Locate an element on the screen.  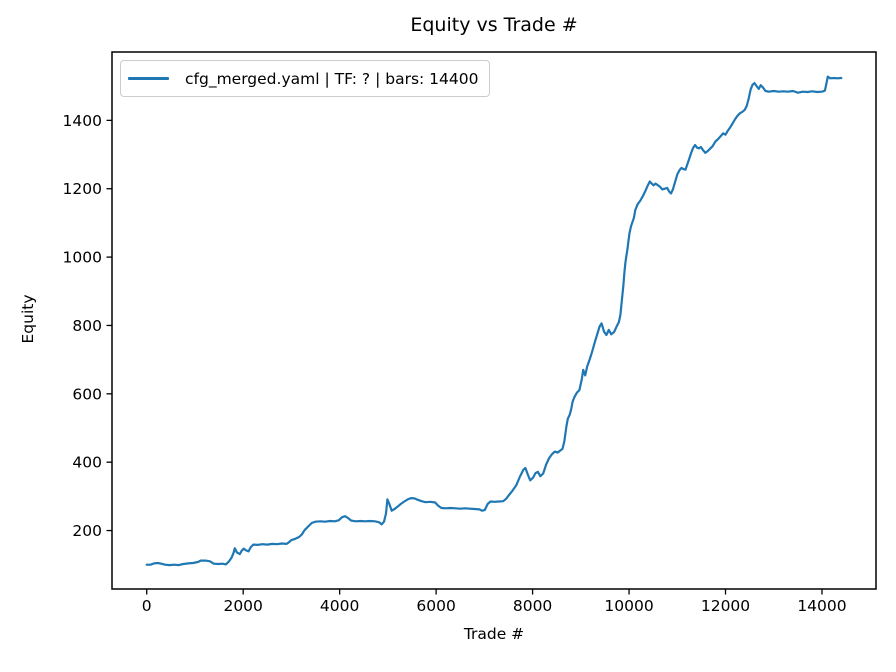
x-tick-label: 0 is located at coordinates (147, 606).